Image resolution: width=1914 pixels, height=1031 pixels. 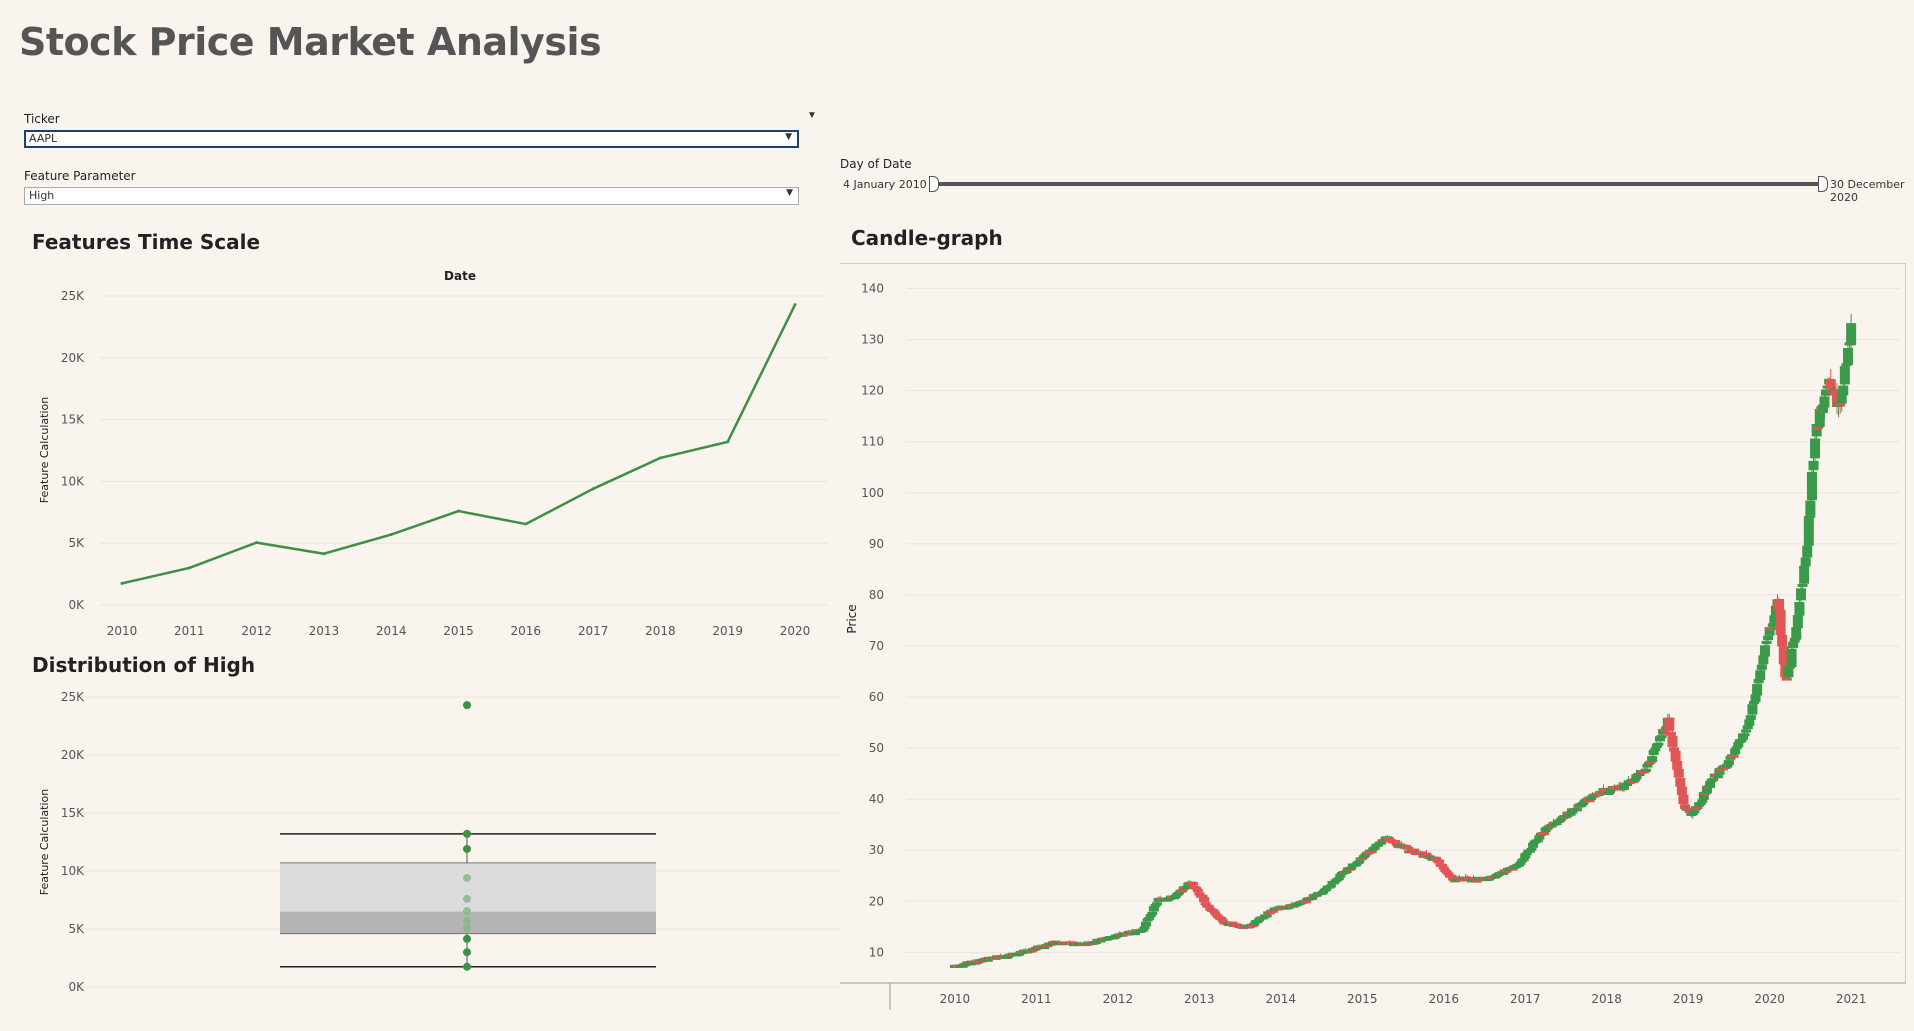 What do you see at coordinates (144, 665) in the screenshot?
I see `distribution-chart-title: Distribution of High` at bounding box center [144, 665].